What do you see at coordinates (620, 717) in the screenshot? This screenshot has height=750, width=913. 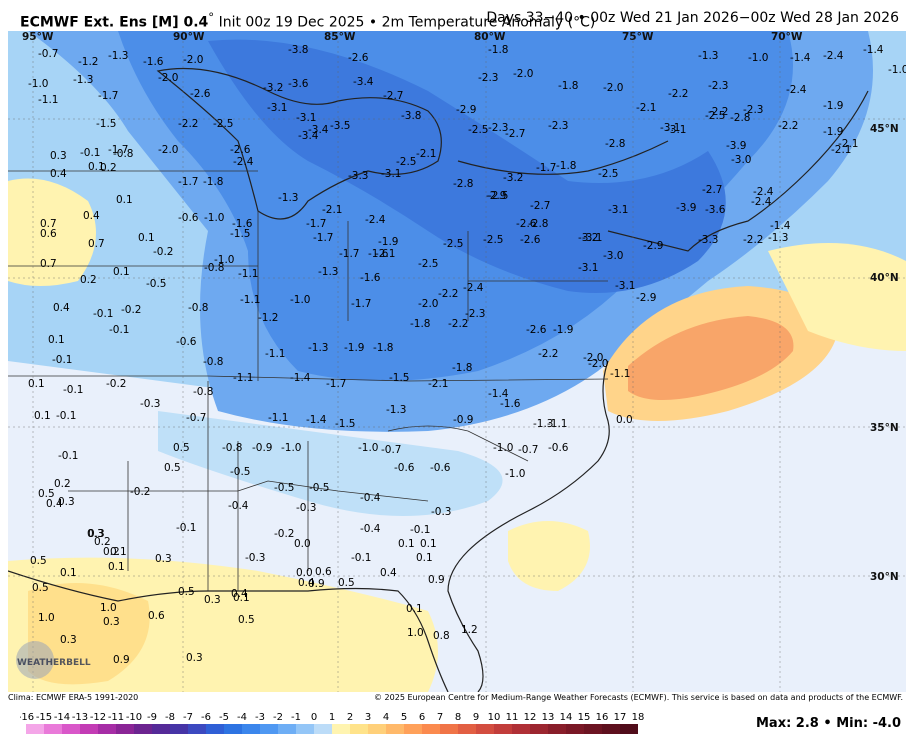 I see `colorbar-tick-label: 17` at bounding box center [620, 717].